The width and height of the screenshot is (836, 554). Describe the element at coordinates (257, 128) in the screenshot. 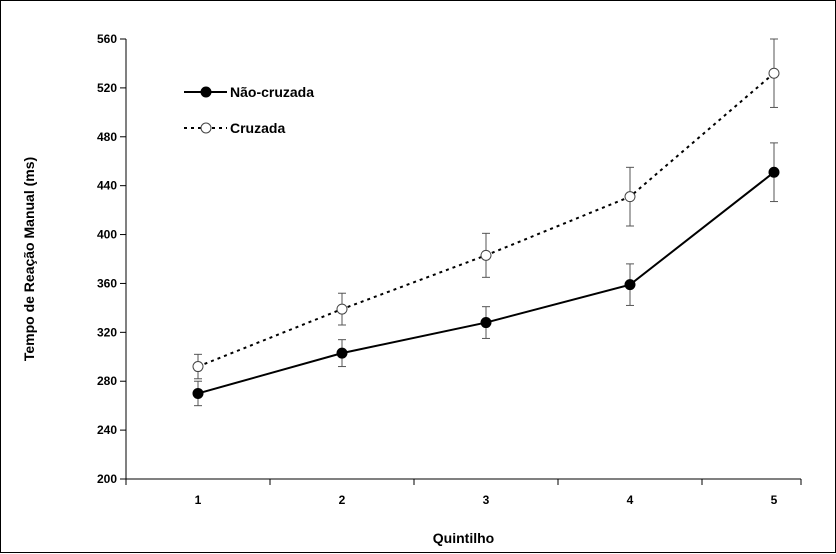

I see `legend-label: Cruzada` at that location.